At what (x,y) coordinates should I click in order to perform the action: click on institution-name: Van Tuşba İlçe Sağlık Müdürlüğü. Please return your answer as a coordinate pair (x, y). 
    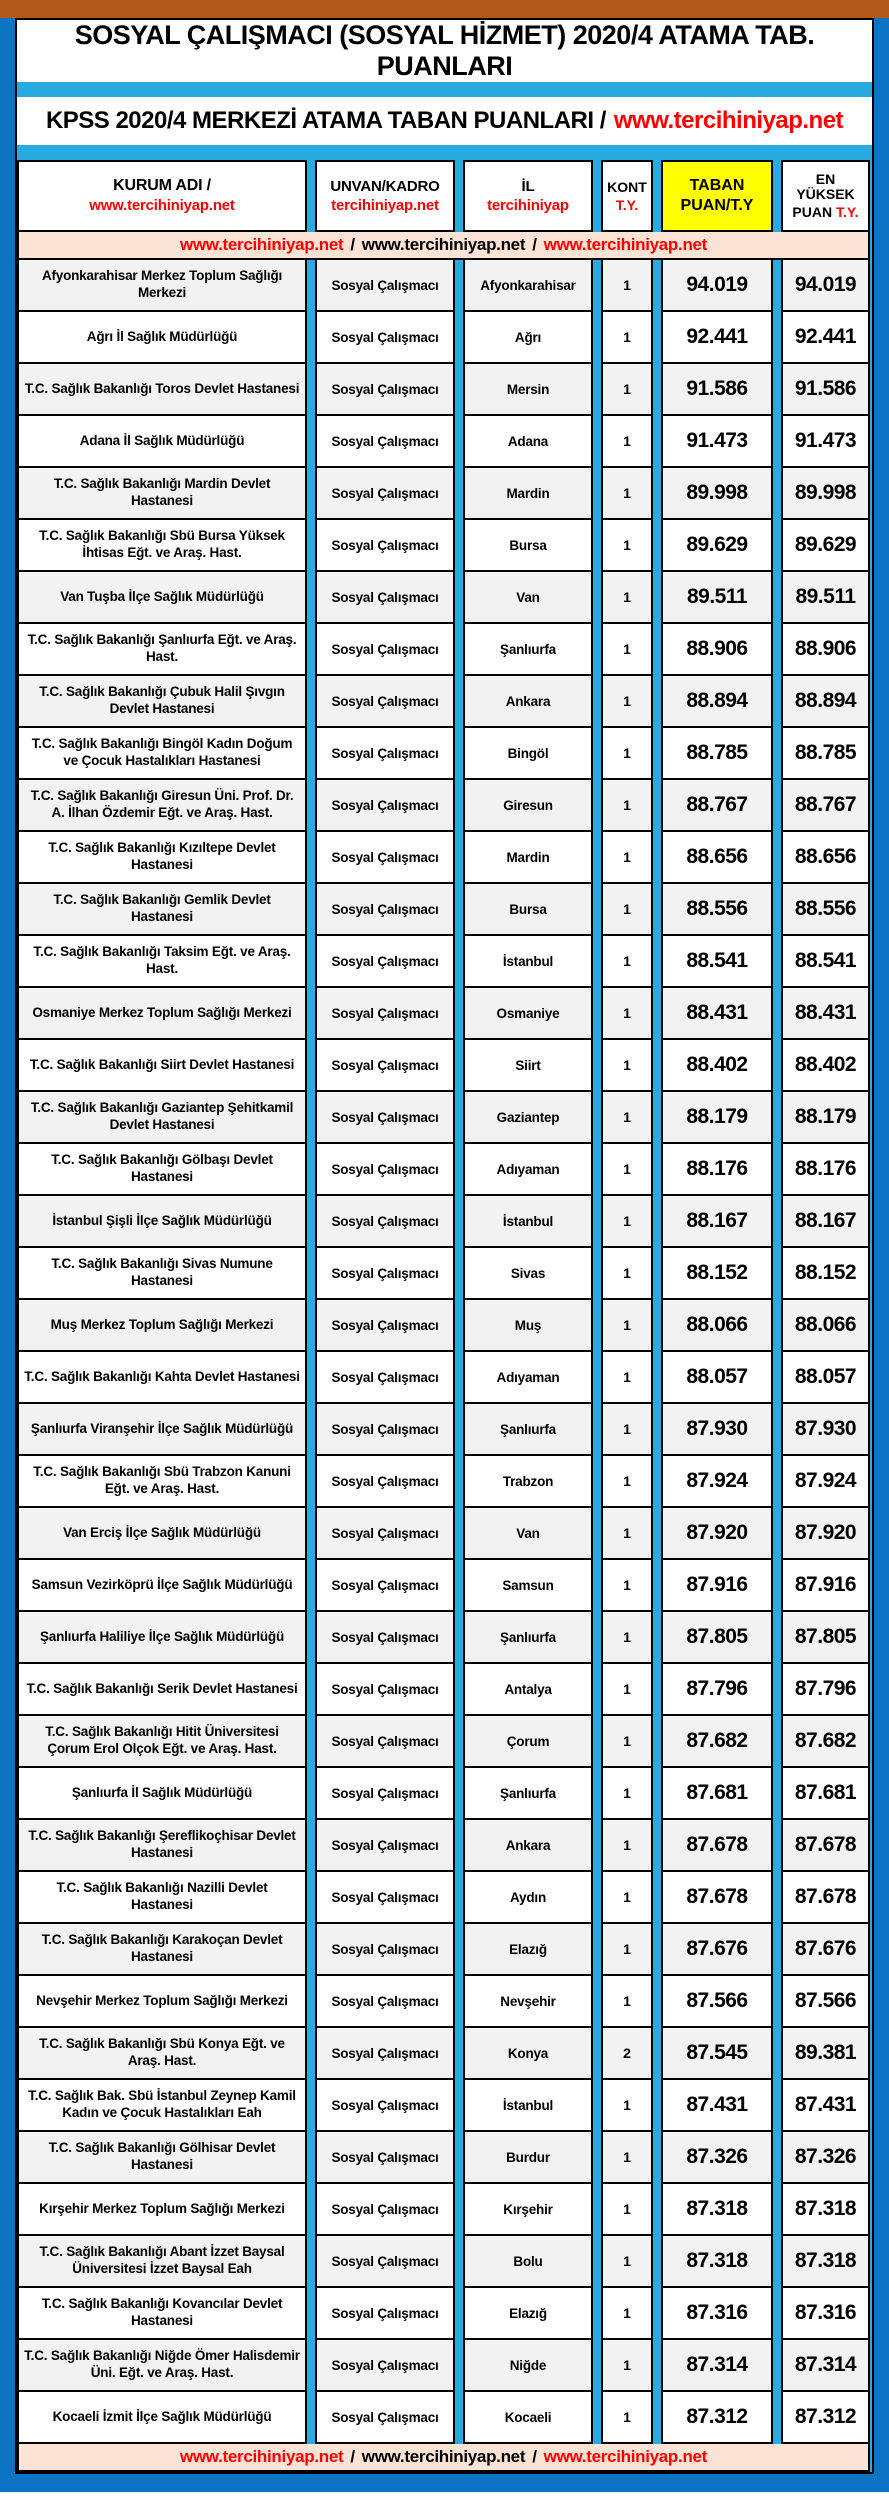
    Looking at the image, I should click on (162, 596).